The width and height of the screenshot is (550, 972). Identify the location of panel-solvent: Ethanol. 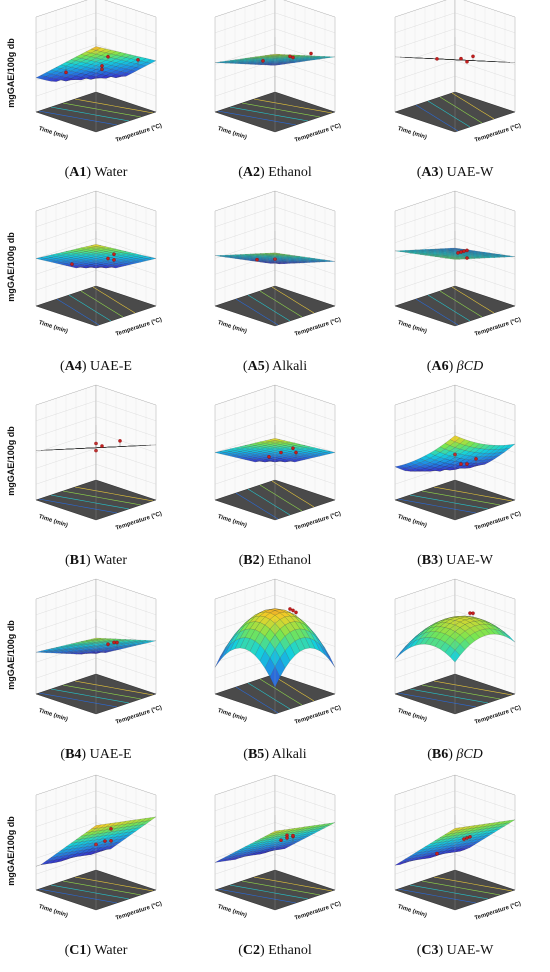
(290, 950).